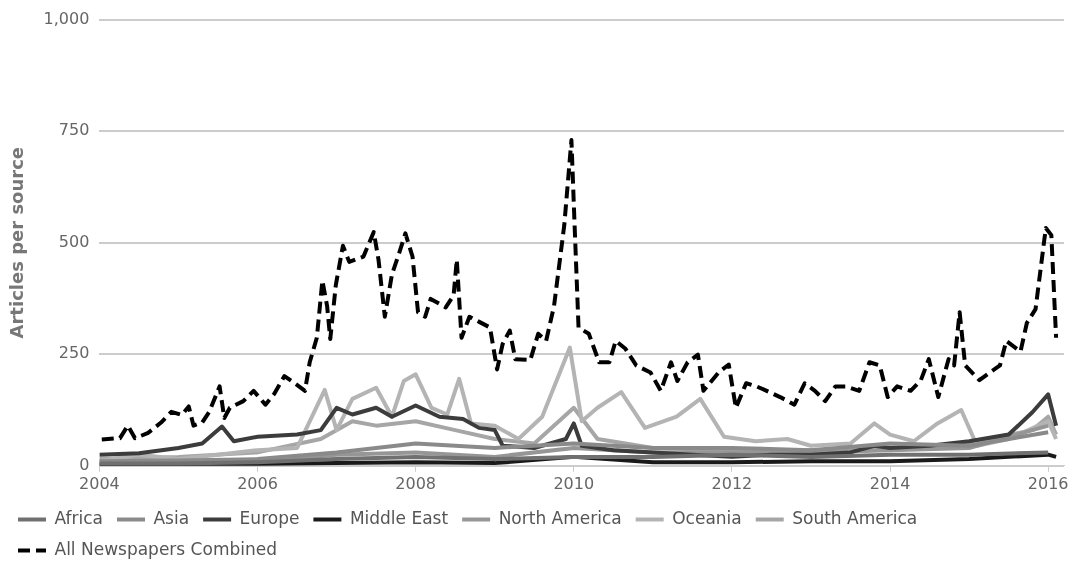 Image resolution: width=1084 pixels, height=573 pixels. What do you see at coordinates (66, 18) in the screenshot?
I see `y-tick-label: 1,000` at bounding box center [66, 18].